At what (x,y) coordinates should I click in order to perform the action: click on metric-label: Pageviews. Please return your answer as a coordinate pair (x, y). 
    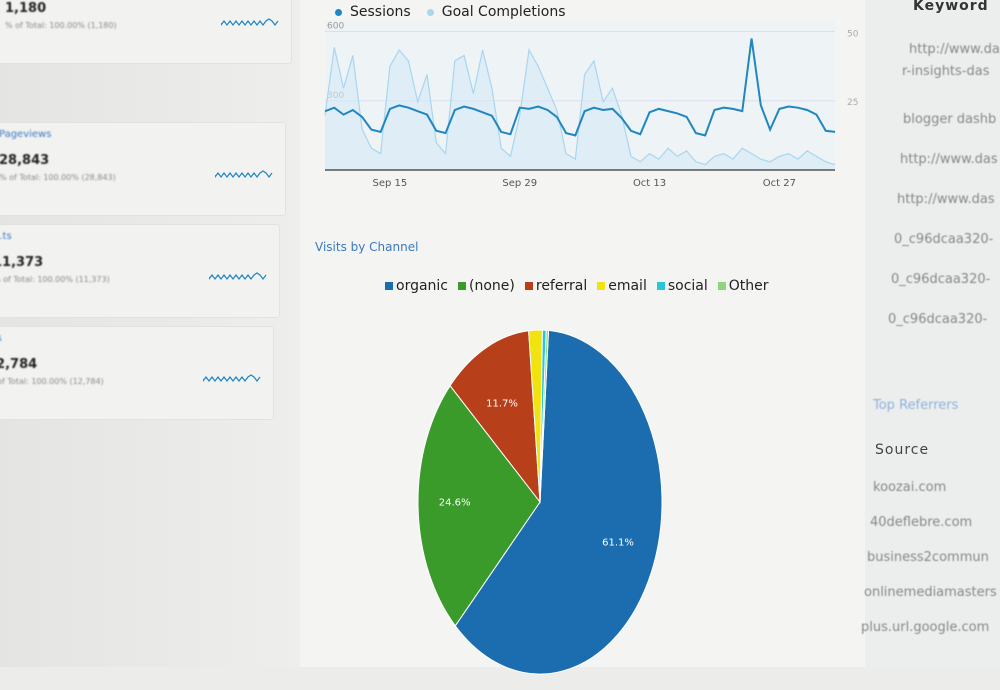
    Looking at the image, I should click on (26, 134).